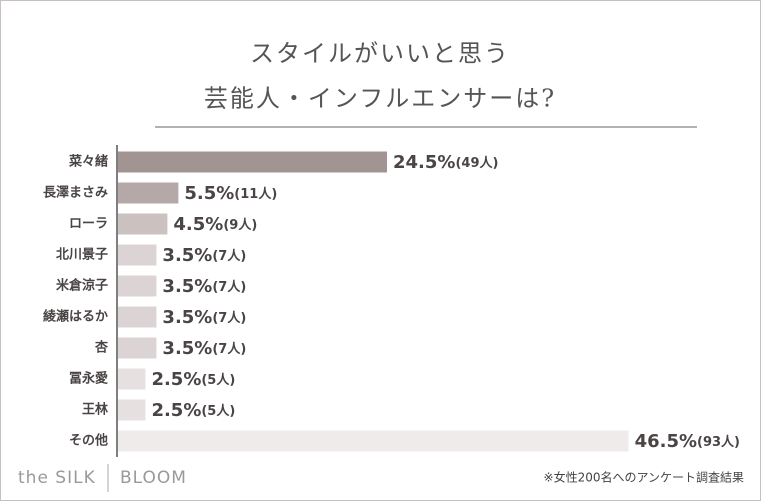 This screenshot has width=761, height=501. I want to click on value-label: 5.5%(11人), so click(230, 193).